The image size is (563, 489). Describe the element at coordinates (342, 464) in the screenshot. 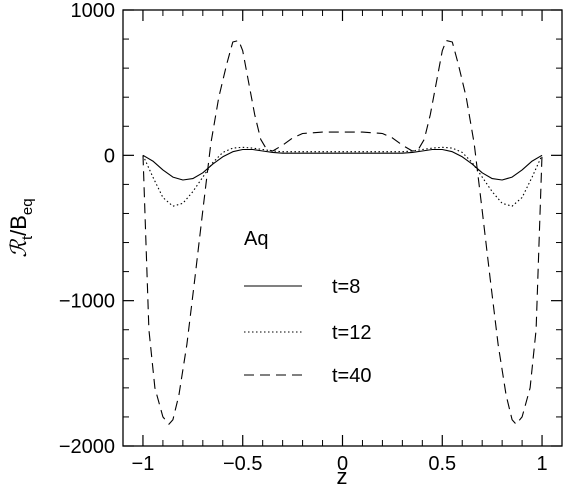

I see `x-tick-label: 0` at that location.